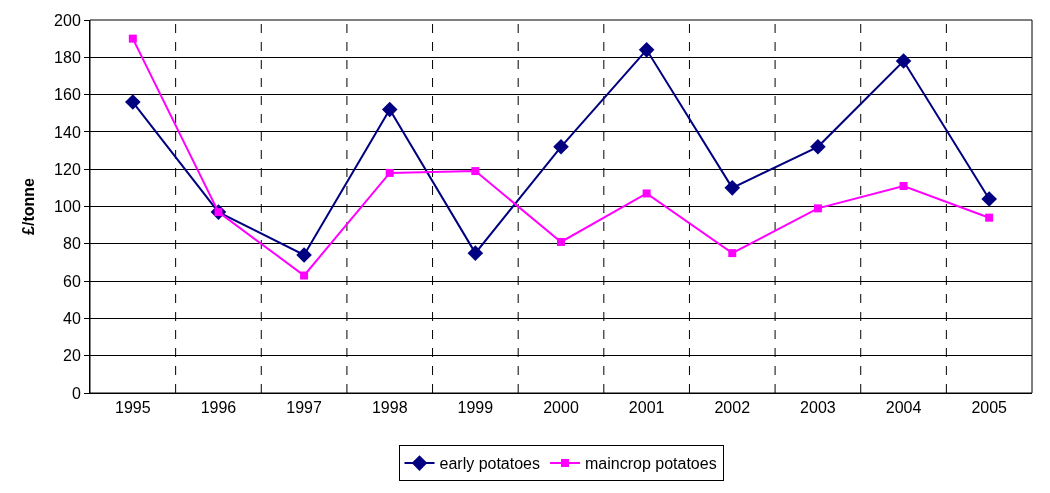 The image size is (1050, 493). I want to click on y-tick-label: 200, so click(67, 20).